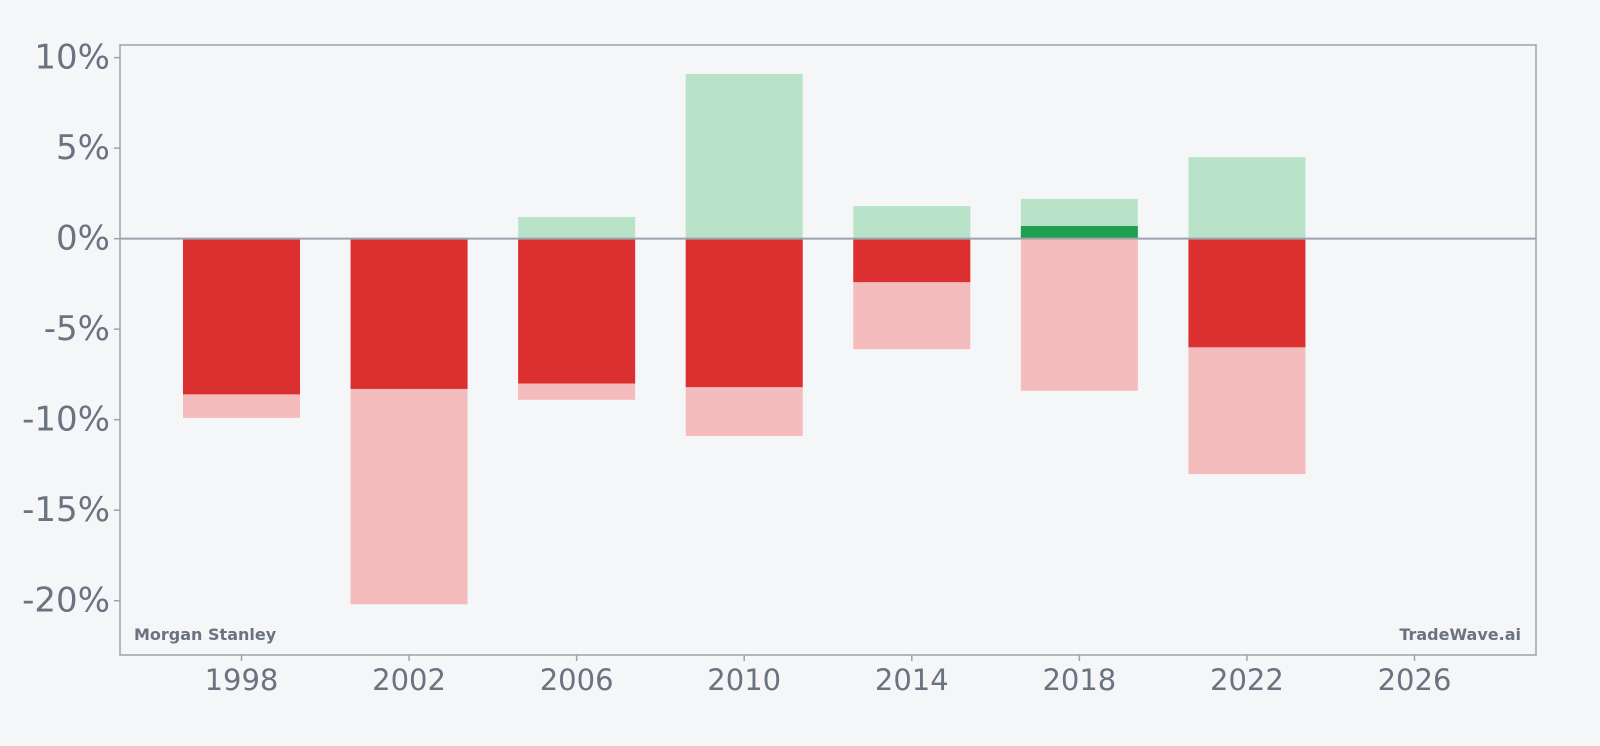 The image size is (1600, 746). Describe the element at coordinates (66, 420) in the screenshot. I see `y-tick-label-4: -10%` at that location.